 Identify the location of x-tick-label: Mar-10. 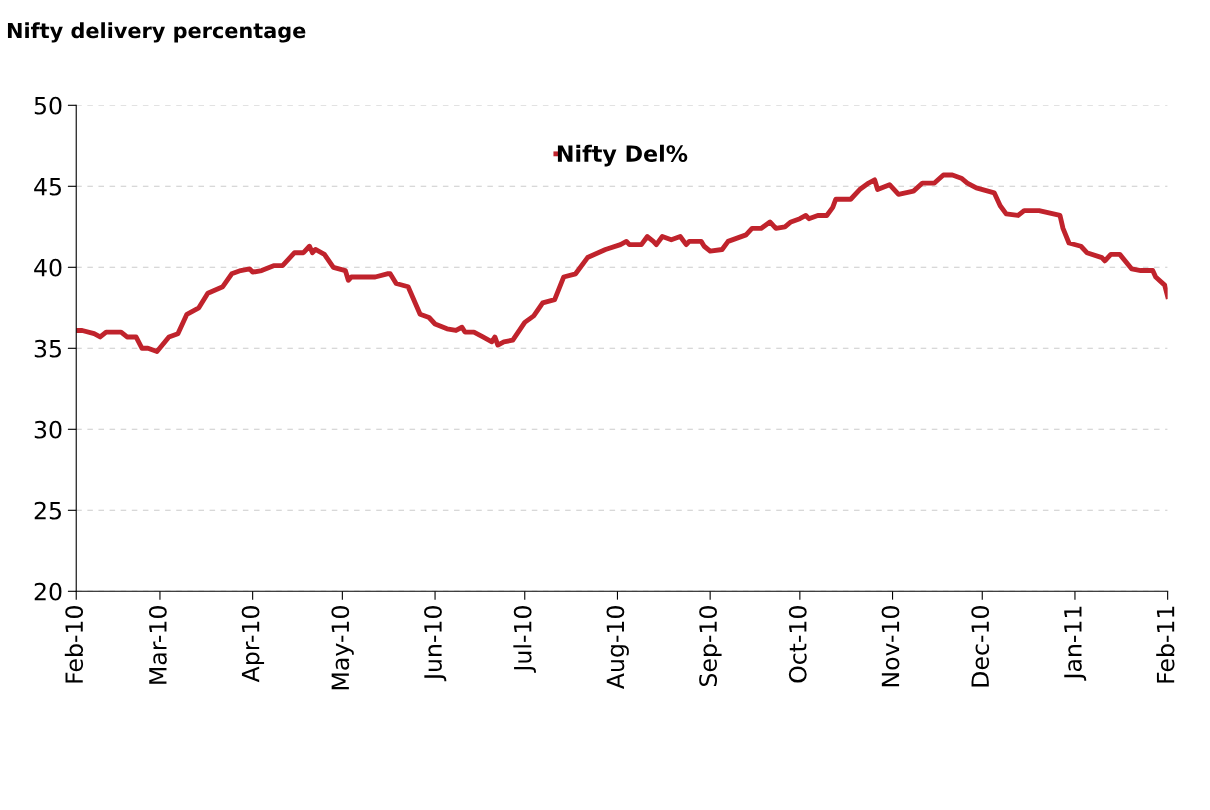
(157, 645).